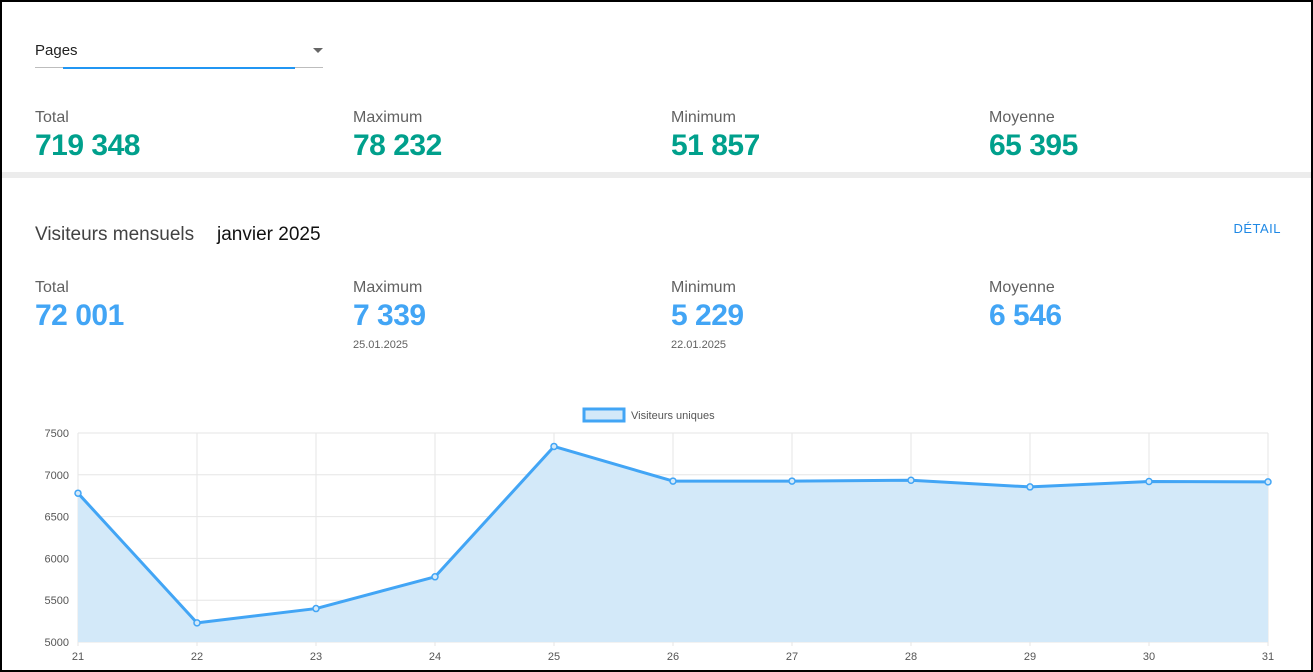  I want to click on y-tick-label: 6500, so click(57, 518).